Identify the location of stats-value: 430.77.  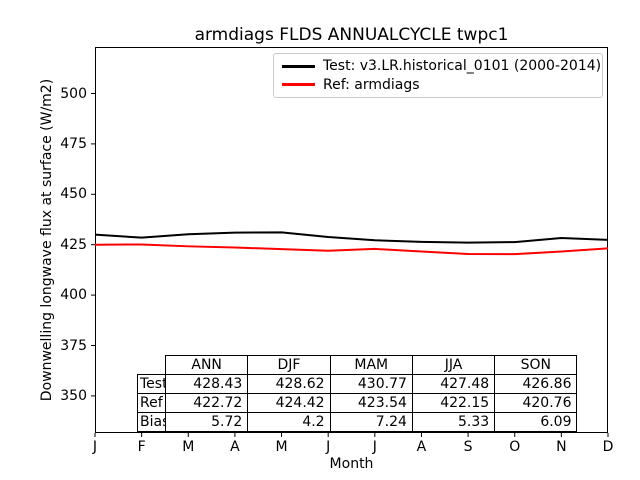
(371, 384).